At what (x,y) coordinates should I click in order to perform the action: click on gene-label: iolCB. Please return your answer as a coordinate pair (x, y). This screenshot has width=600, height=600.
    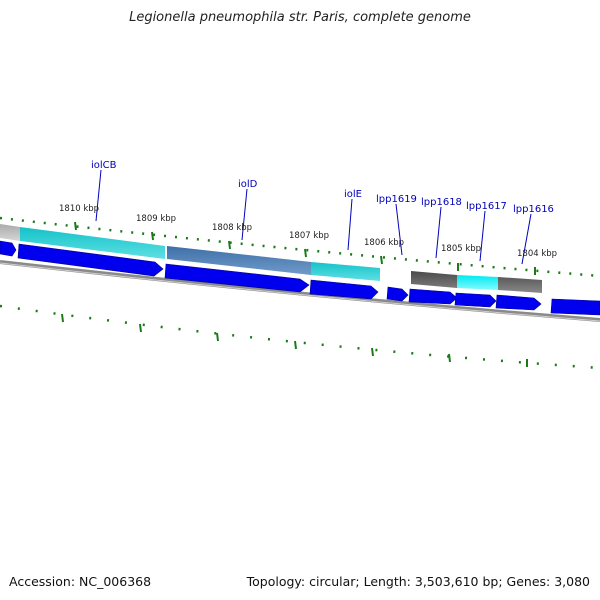
    Looking at the image, I should click on (104, 165).